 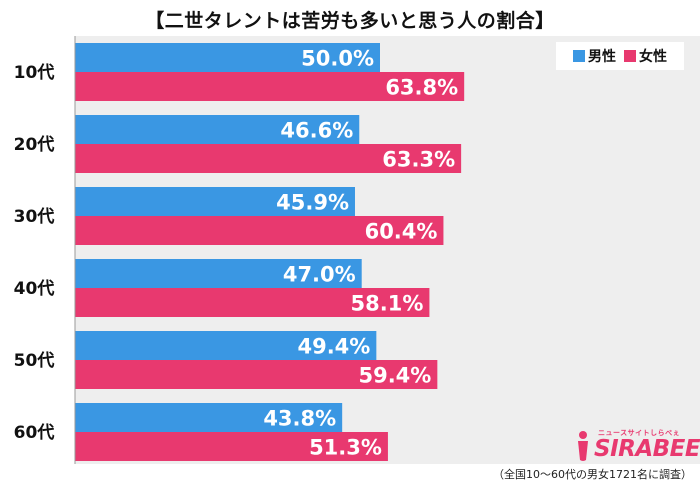 What do you see at coordinates (34, 144) in the screenshot?
I see `category-label: 20代` at bounding box center [34, 144].